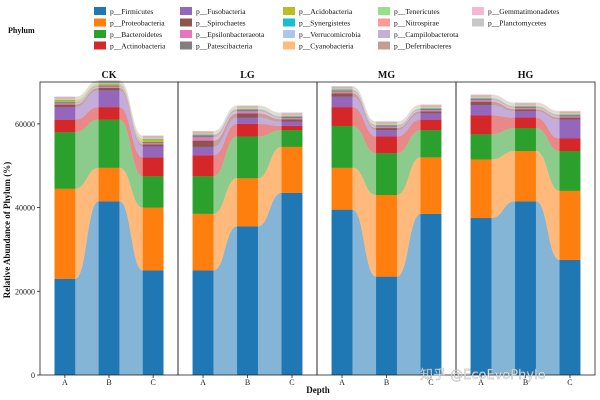 This screenshot has width=600, height=400. Describe the element at coordinates (431, 125) in the screenshot. I see `bar-mg-c-actinobacteria` at that location.